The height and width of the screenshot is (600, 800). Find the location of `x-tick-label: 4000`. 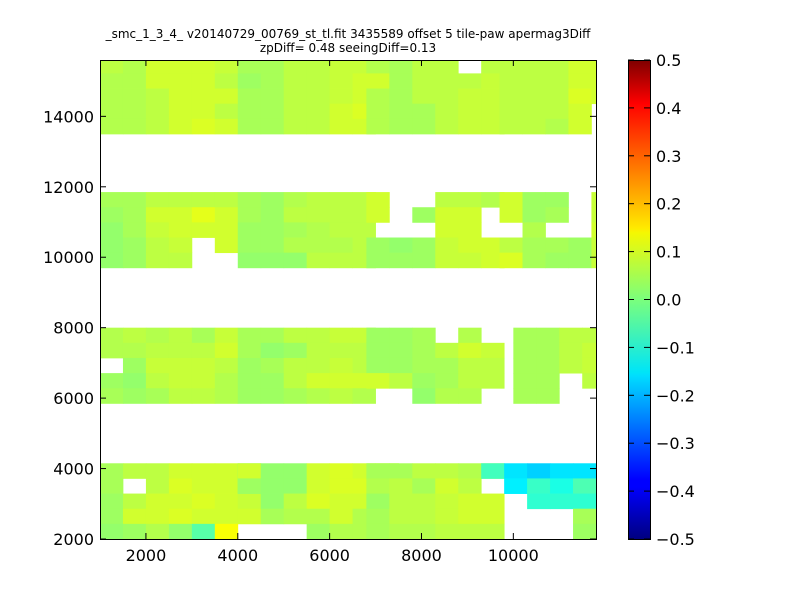

x-tick-label: 4000 is located at coordinates (237, 555).